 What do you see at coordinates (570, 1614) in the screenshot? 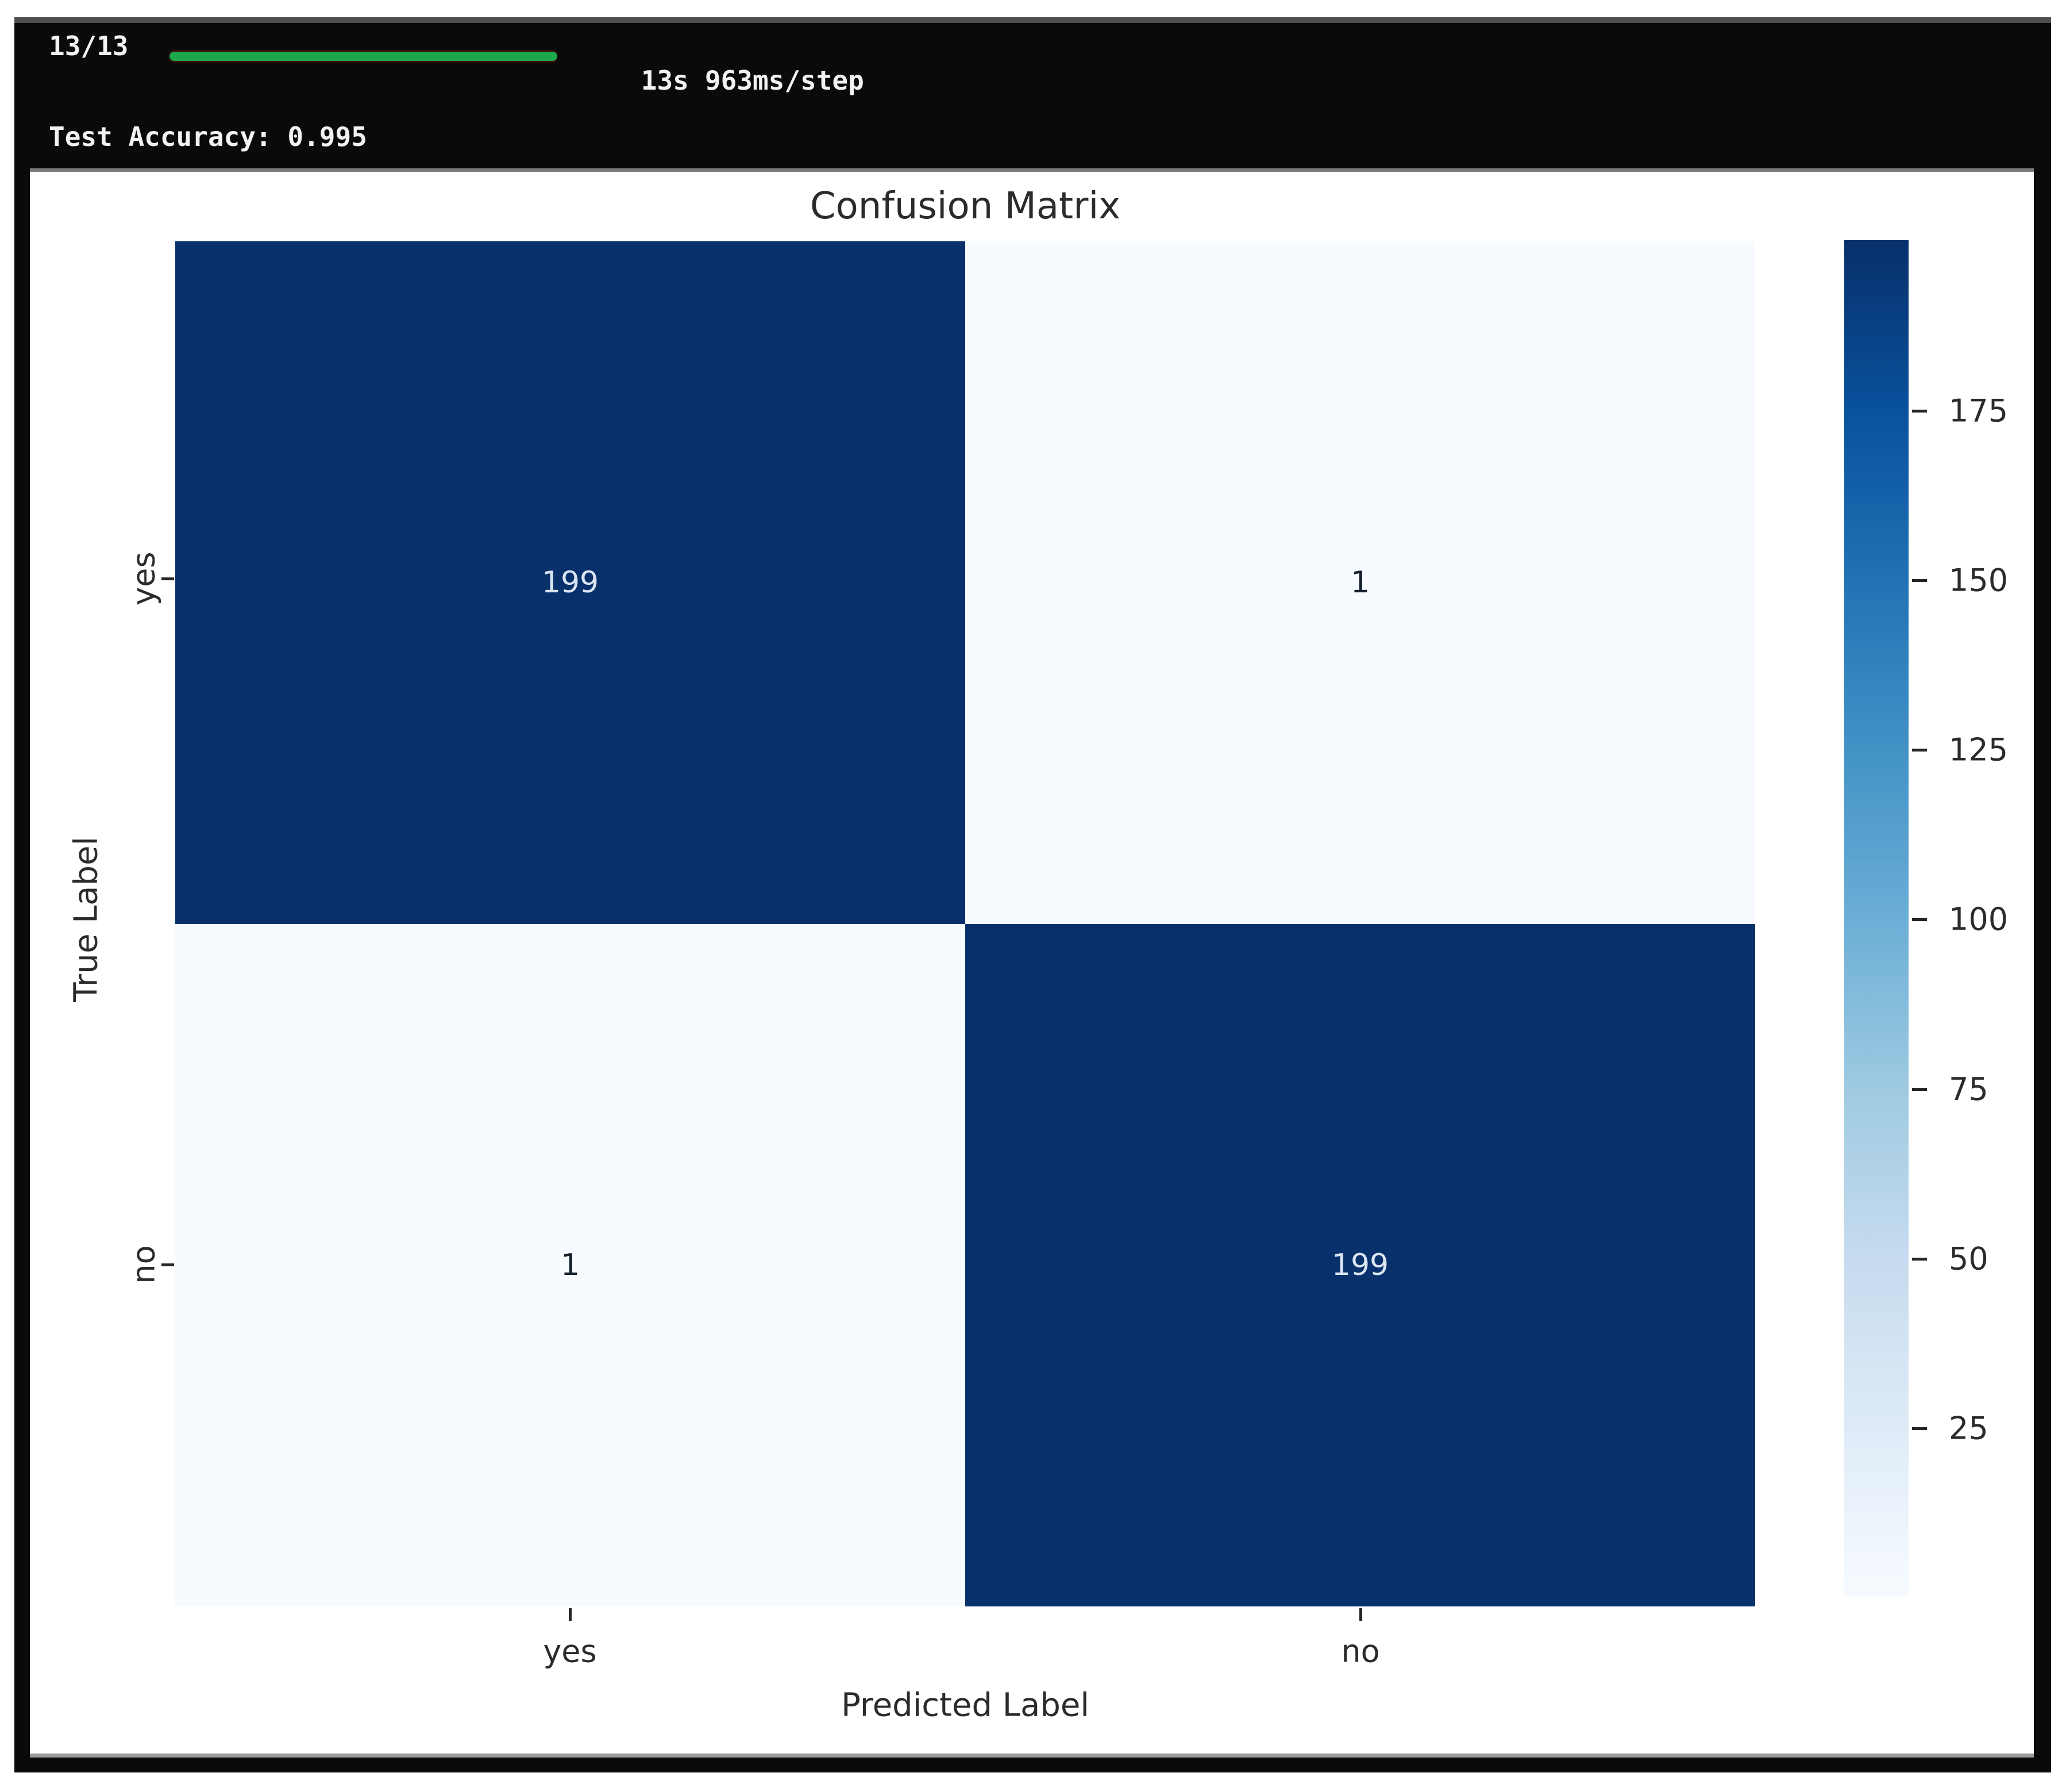
I see `xtick-mark-yes` at bounding box center [570, 1614].